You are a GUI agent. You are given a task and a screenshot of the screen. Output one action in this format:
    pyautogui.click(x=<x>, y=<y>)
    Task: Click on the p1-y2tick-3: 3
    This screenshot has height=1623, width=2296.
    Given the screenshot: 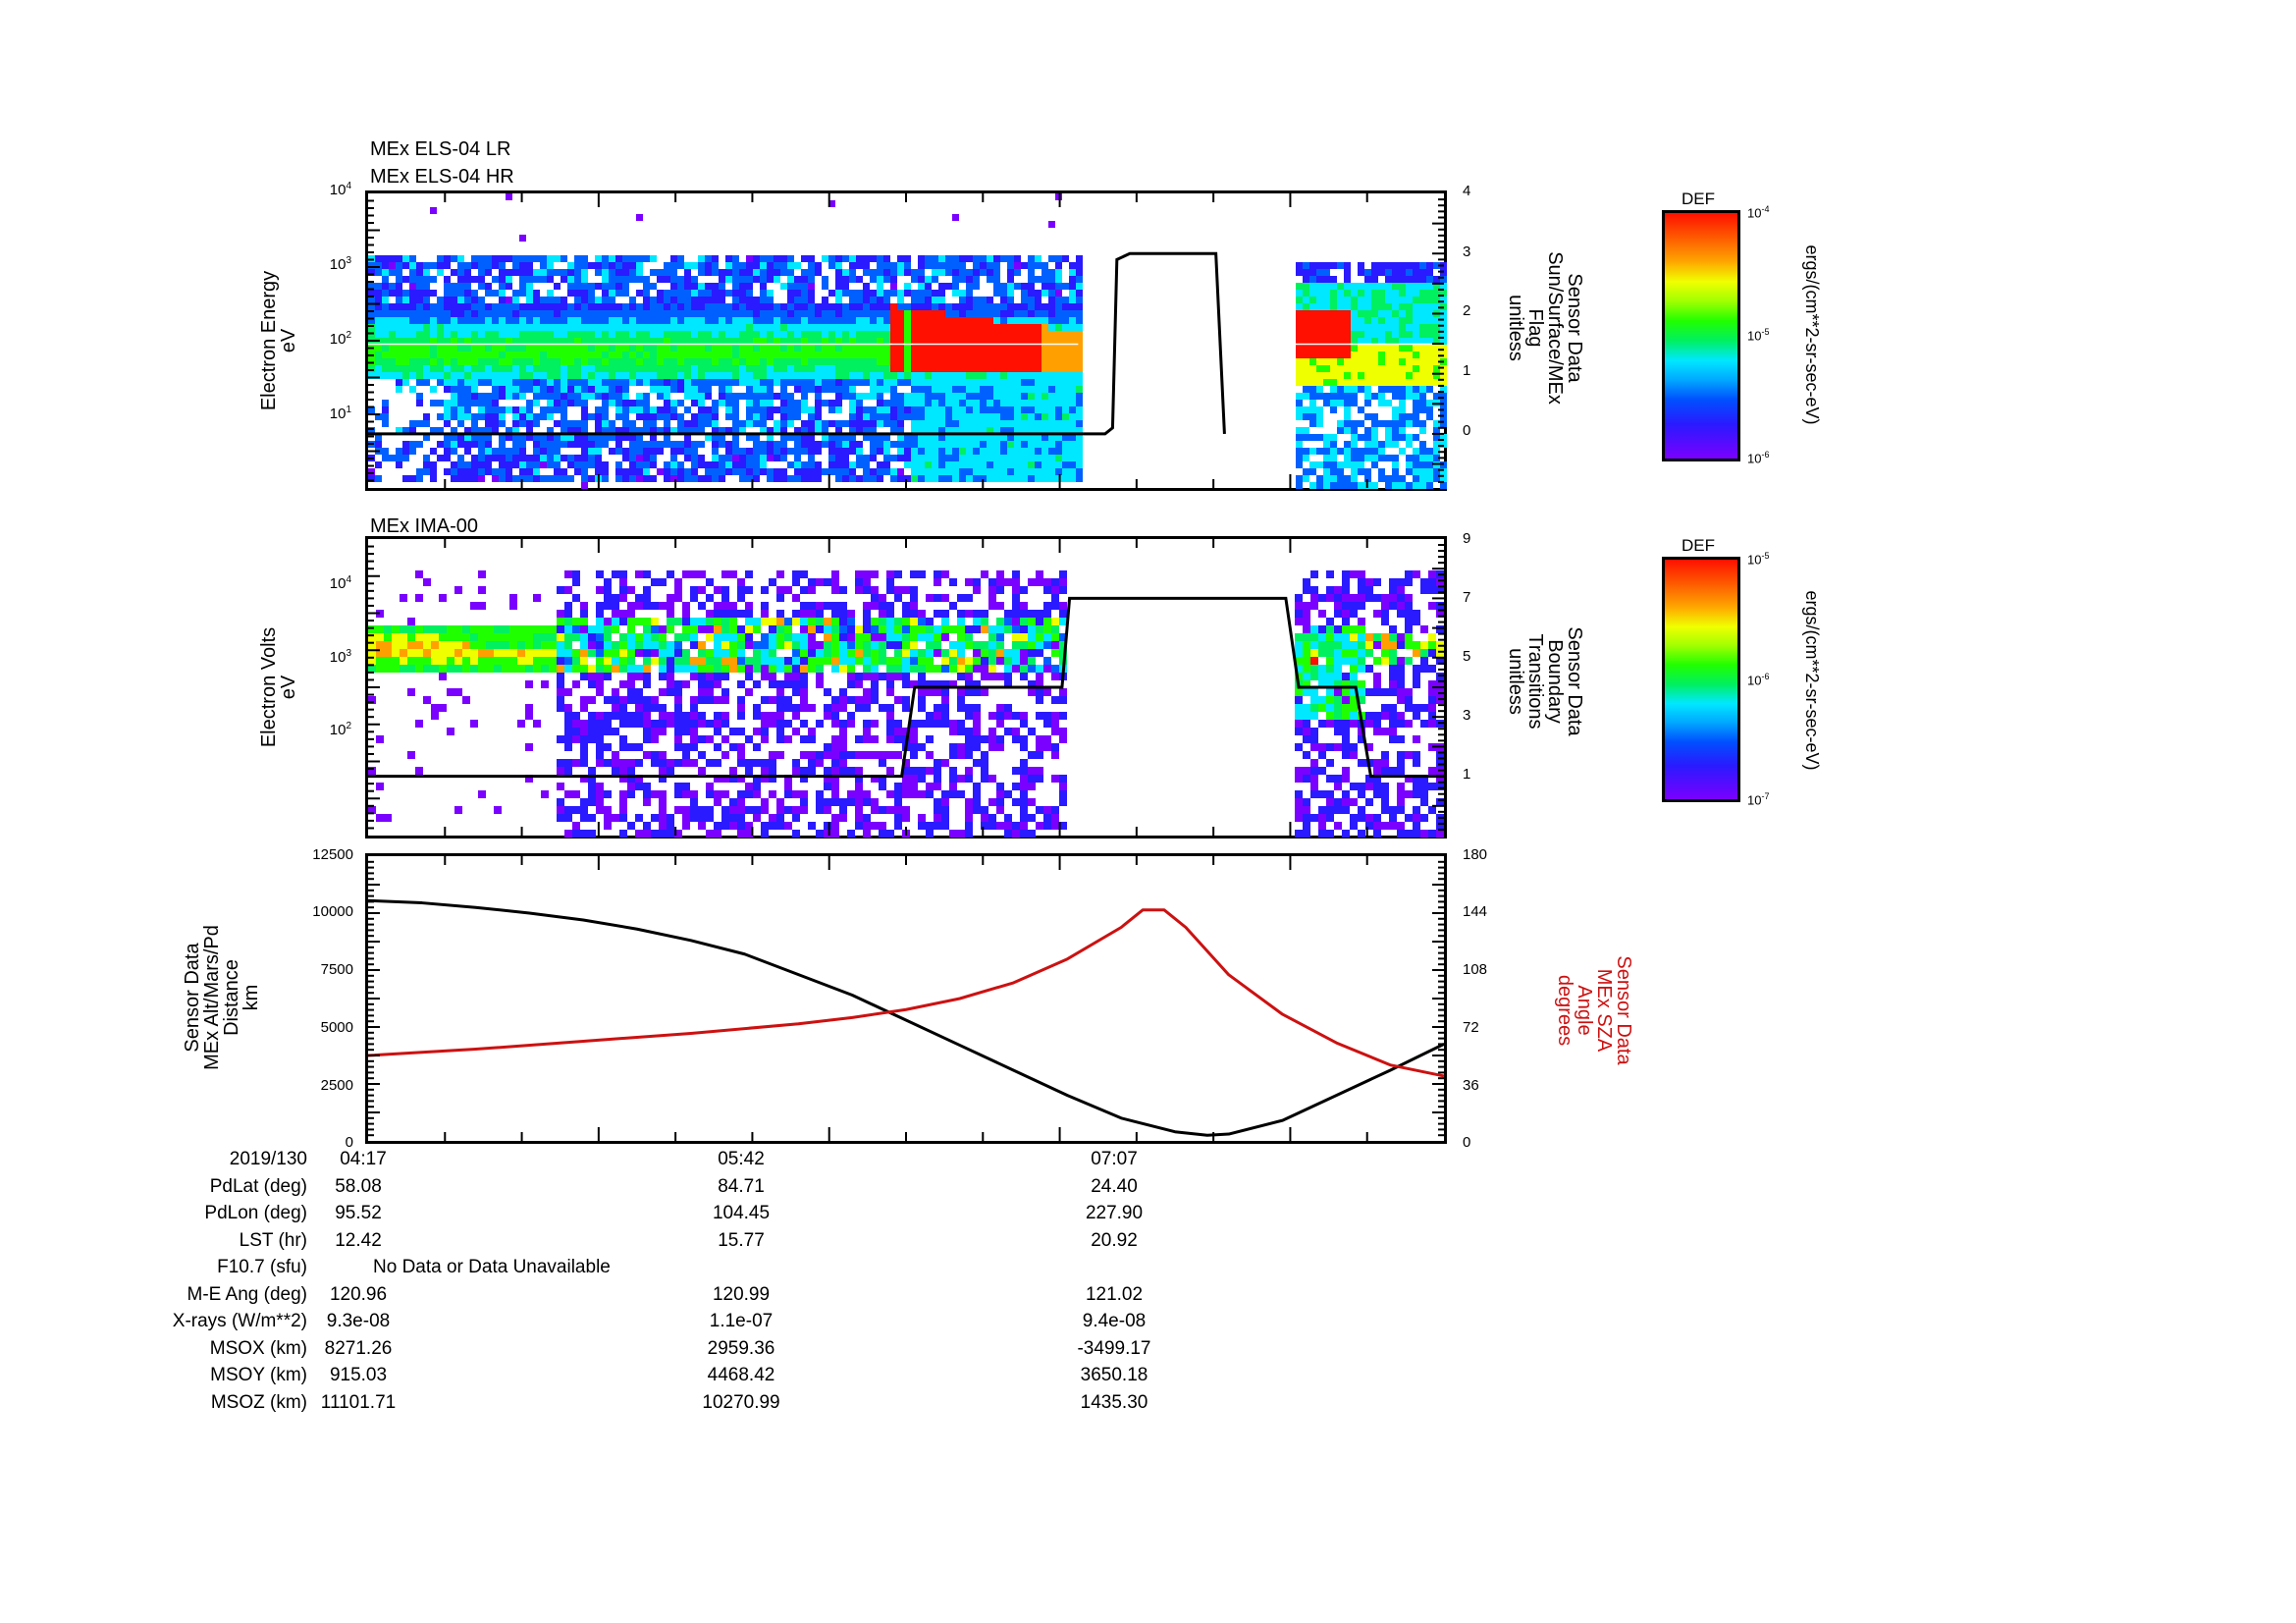 What is the action you would take?
    pyautogui.click(x=1467, y=251)
    